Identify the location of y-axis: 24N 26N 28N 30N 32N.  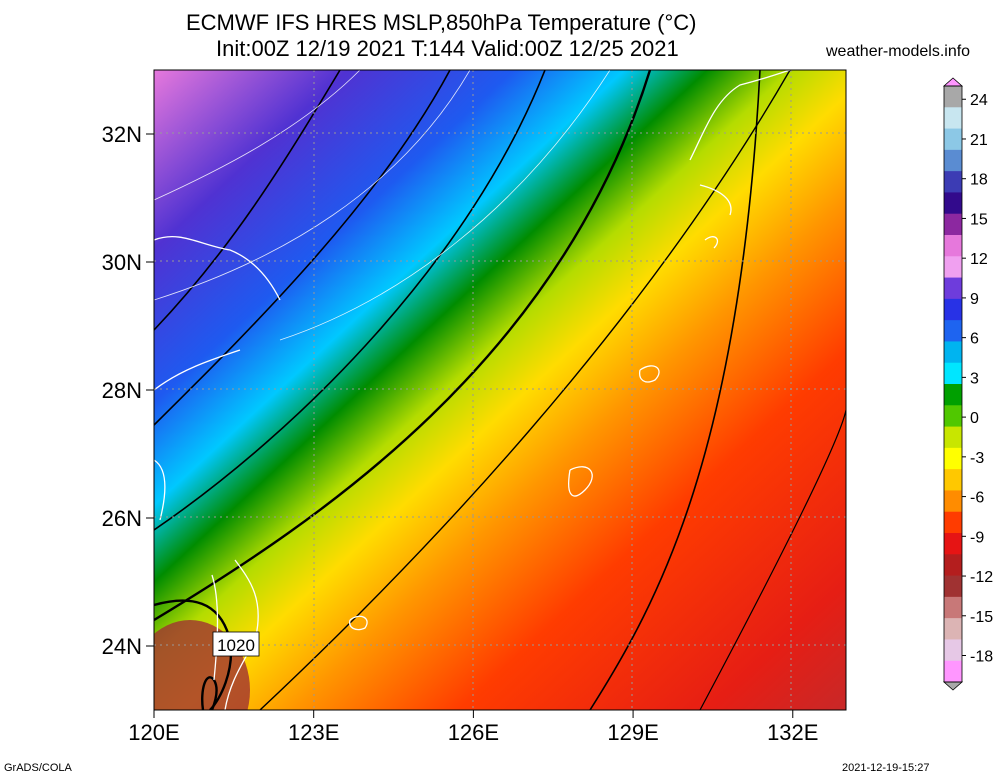
(128, 390).